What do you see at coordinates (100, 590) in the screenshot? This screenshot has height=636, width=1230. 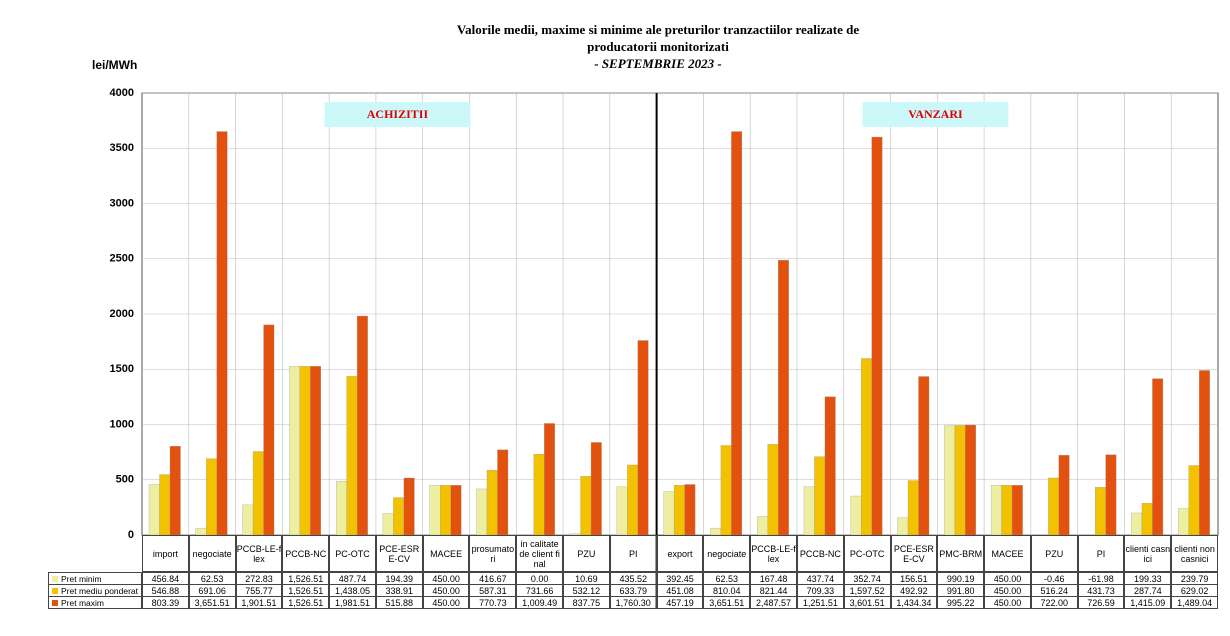 I see `legend-label: Pret mediu ponderat` at bounding box center [100, 590].